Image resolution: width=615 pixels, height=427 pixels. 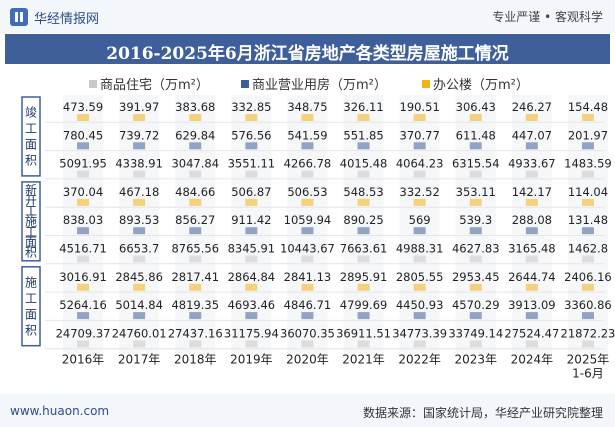 I want to click on data-cell: 541.59, so click(x=307, y=135).